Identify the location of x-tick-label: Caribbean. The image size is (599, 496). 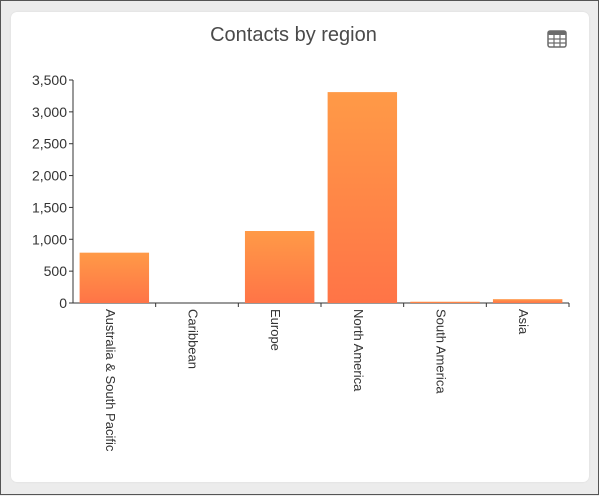
(193, 339).